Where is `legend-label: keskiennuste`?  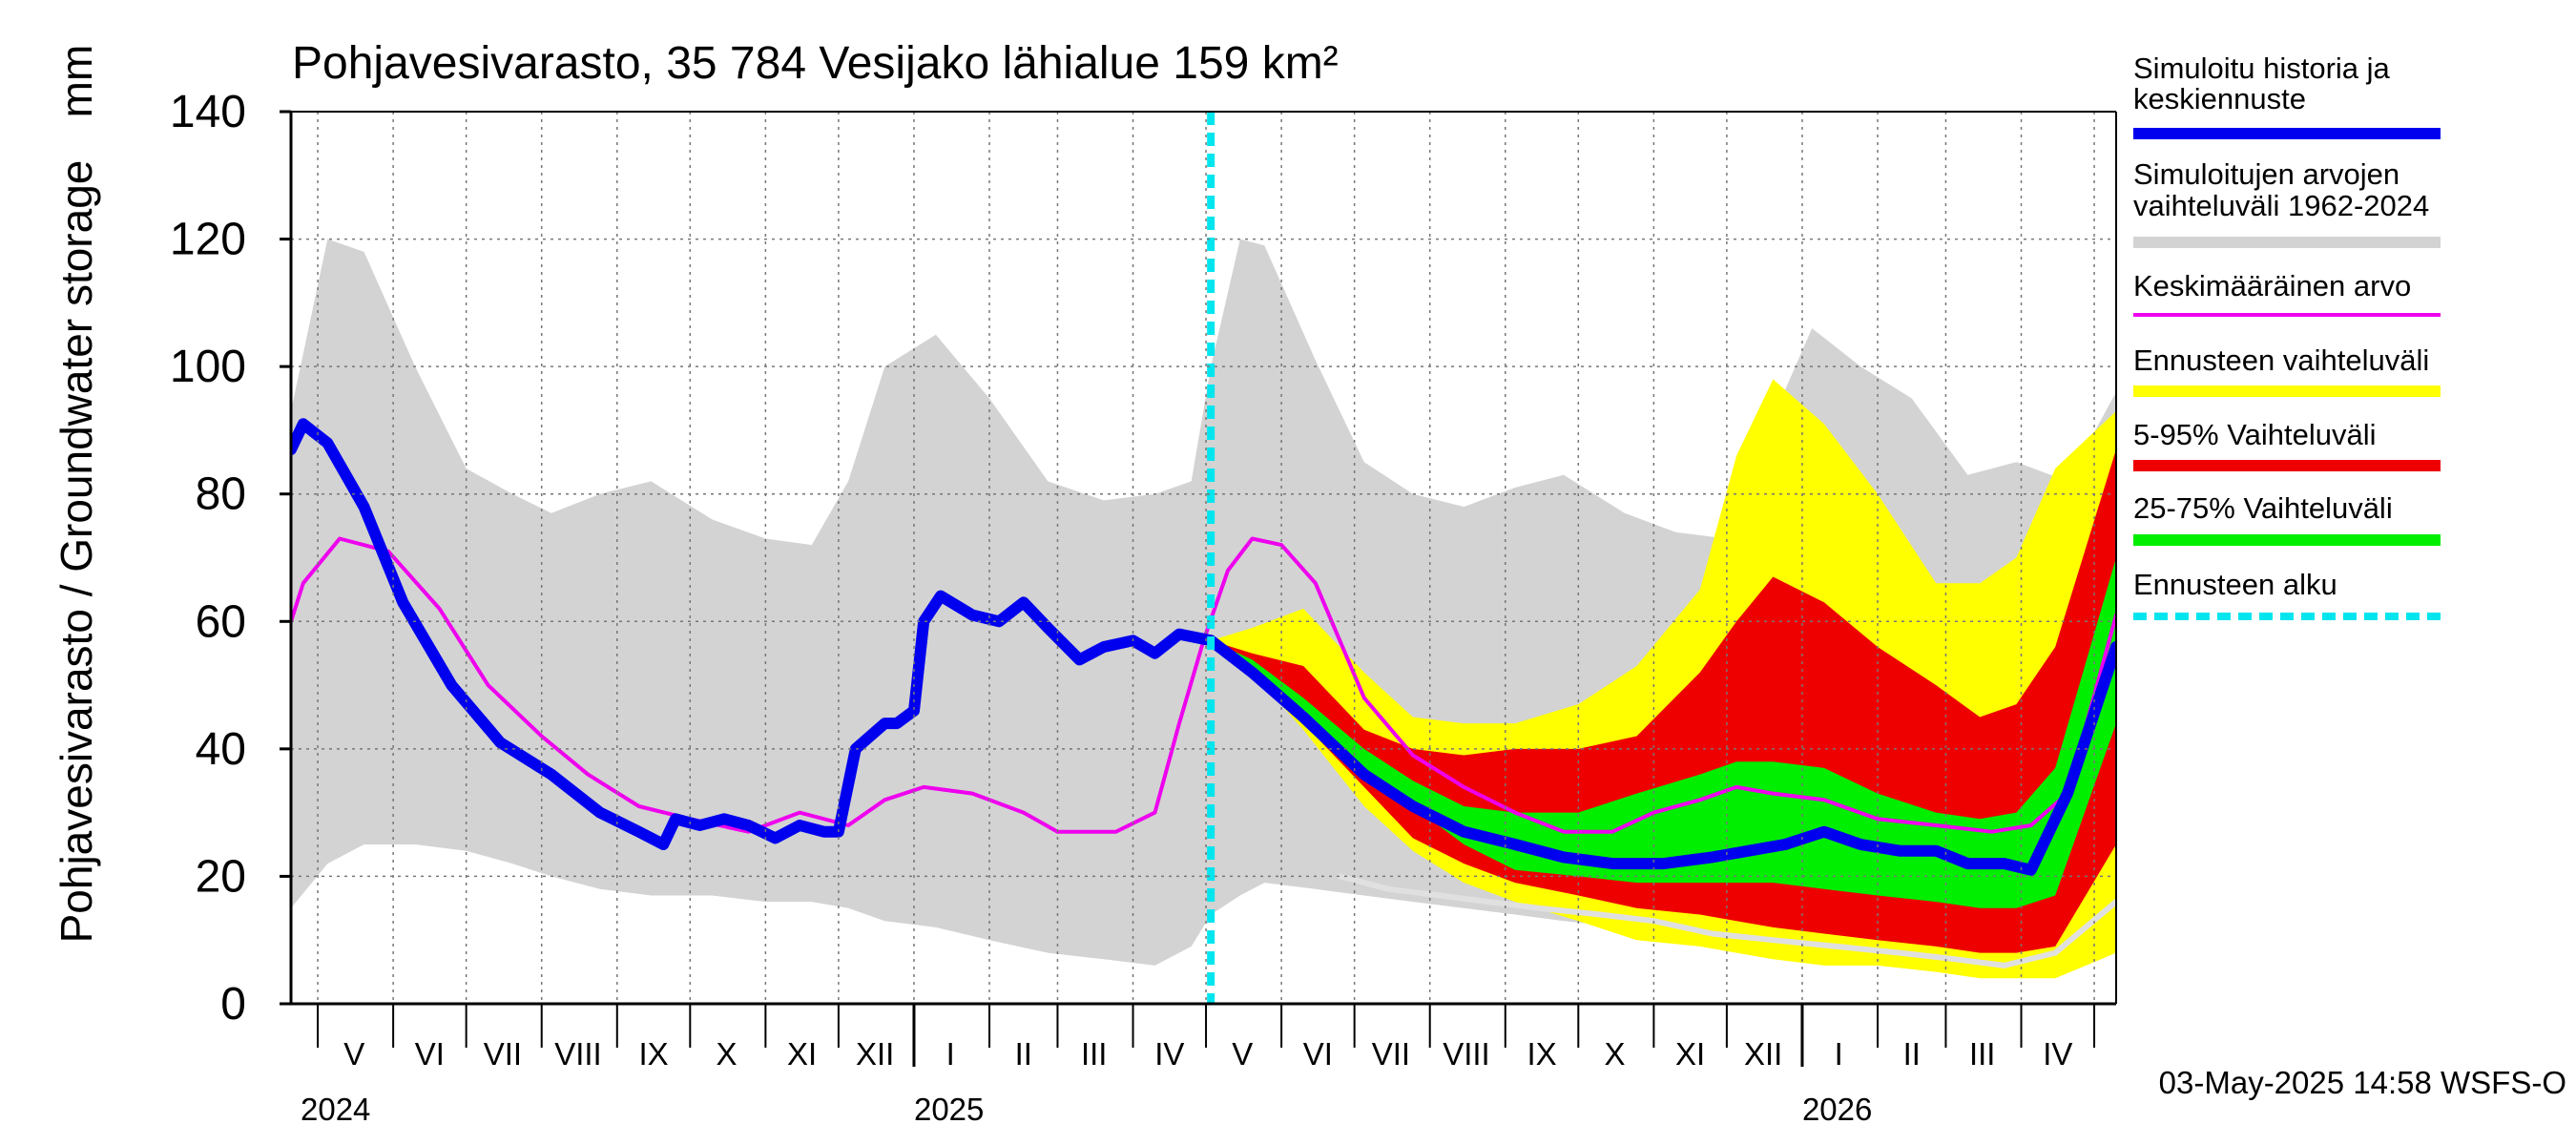 legend-label: keskiennuste is located at coordinates (2219, 99).